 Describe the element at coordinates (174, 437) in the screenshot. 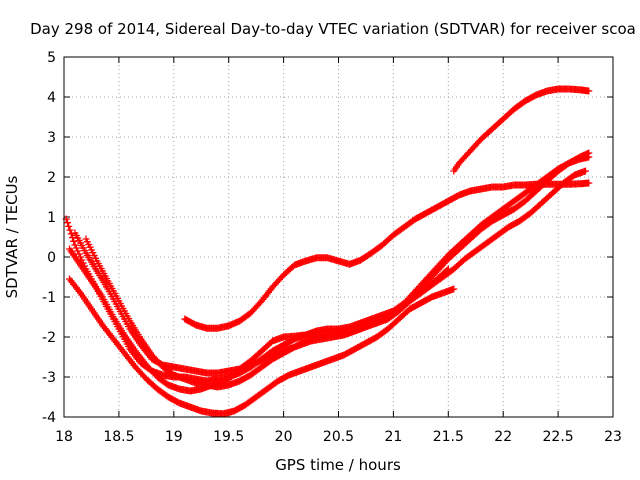

I see `x-tick-label: 19` at that location.